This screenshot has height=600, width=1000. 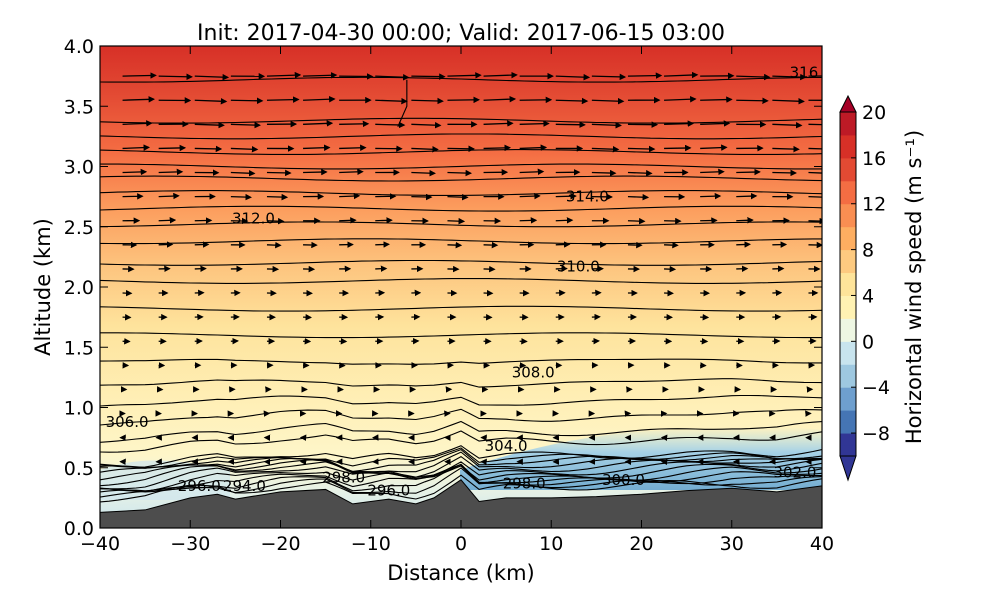 I want to click on colorbar-extend-min, so click(x=848, y=468).